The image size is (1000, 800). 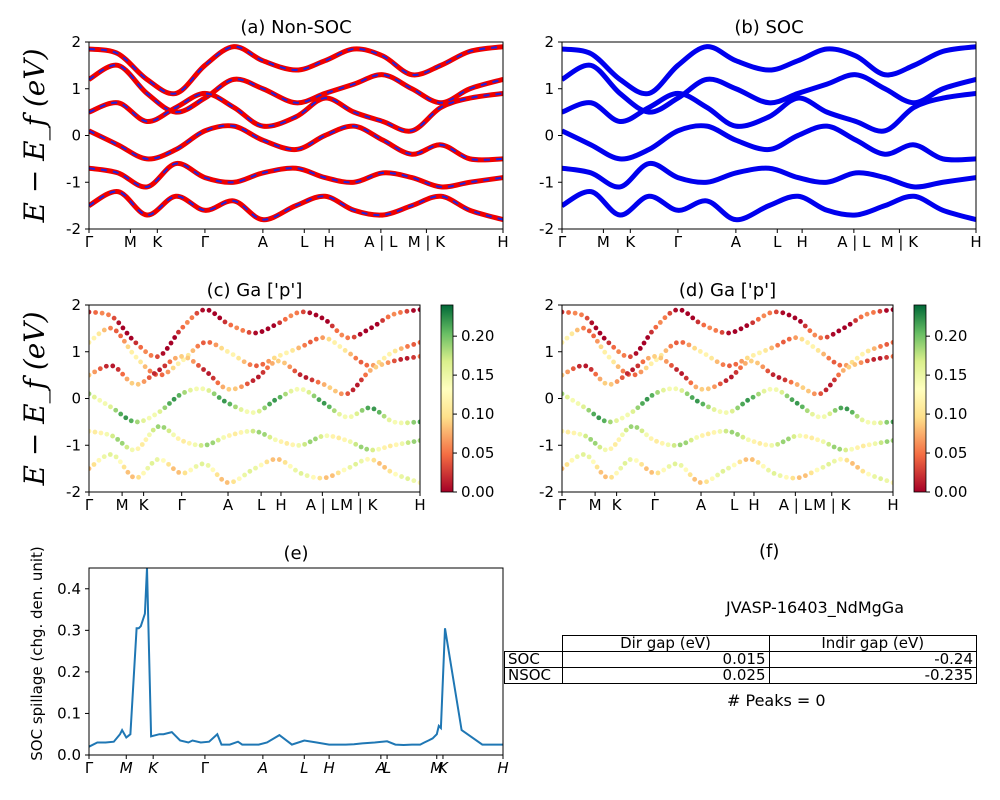 What do you see at coordinates (533, 675) in the screenshot?
I see `row-label: NSOC` at bounding box center [533, 675].